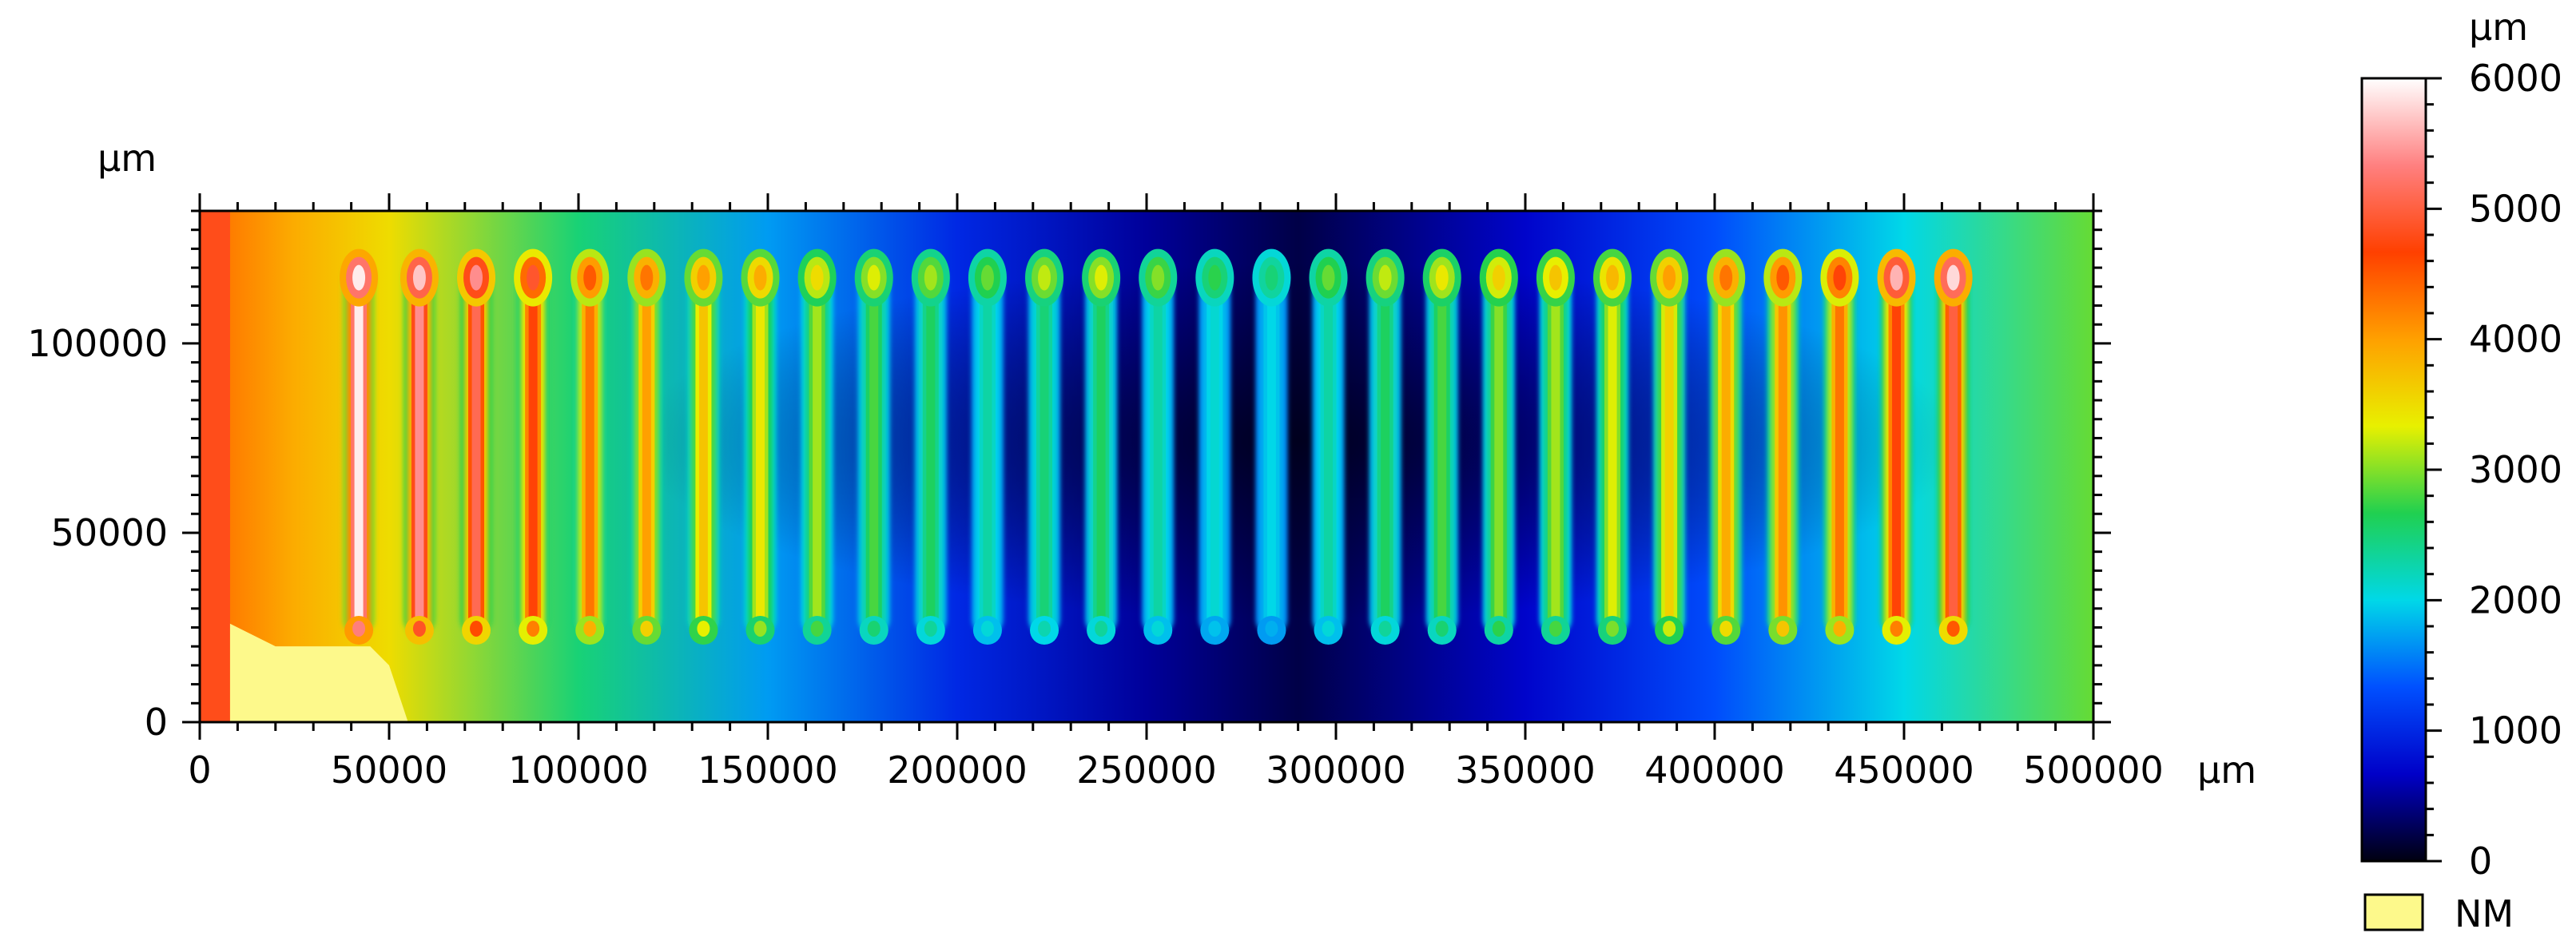 Image resolution: width=2576 pixels, height=949 pixels. What do you see at coordinates (2461, 445) in the screenshot?
I see `colorbar: 0 1000 2000 3000 4000 5000 6000 µm` at bounding box center [2461, 445].